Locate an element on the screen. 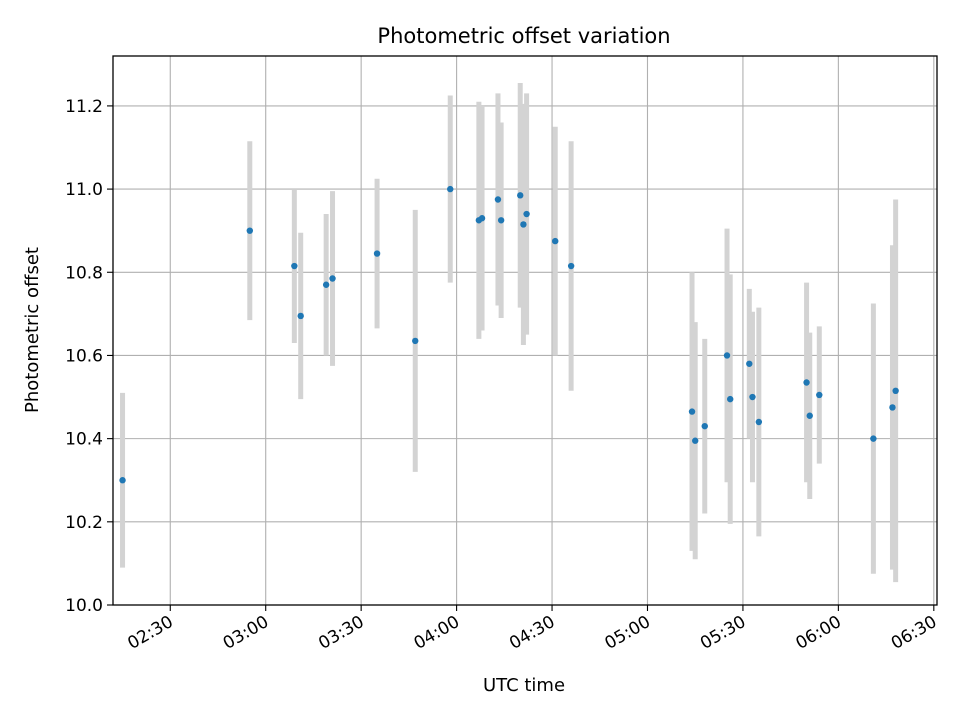 The width and height of the screenshot is (960, 720). y-tick-label: 10.8 is located at coordinates (84, 273).